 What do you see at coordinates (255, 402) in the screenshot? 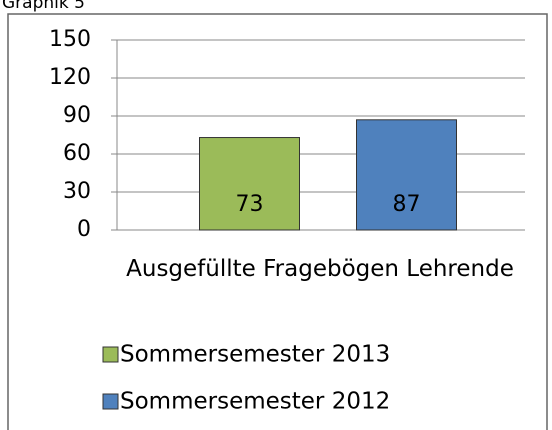
I see `legend-label: Sommersemester 2012` at bounding box center [255, 402].